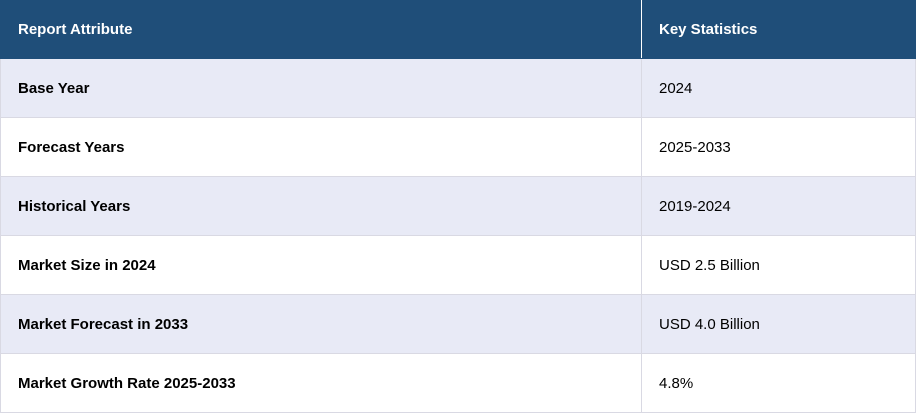  What do you see at coordinates (321, 206) in the screenshot?
I see `attribute-cell: Historical Years` at bounding box center [321, 206].